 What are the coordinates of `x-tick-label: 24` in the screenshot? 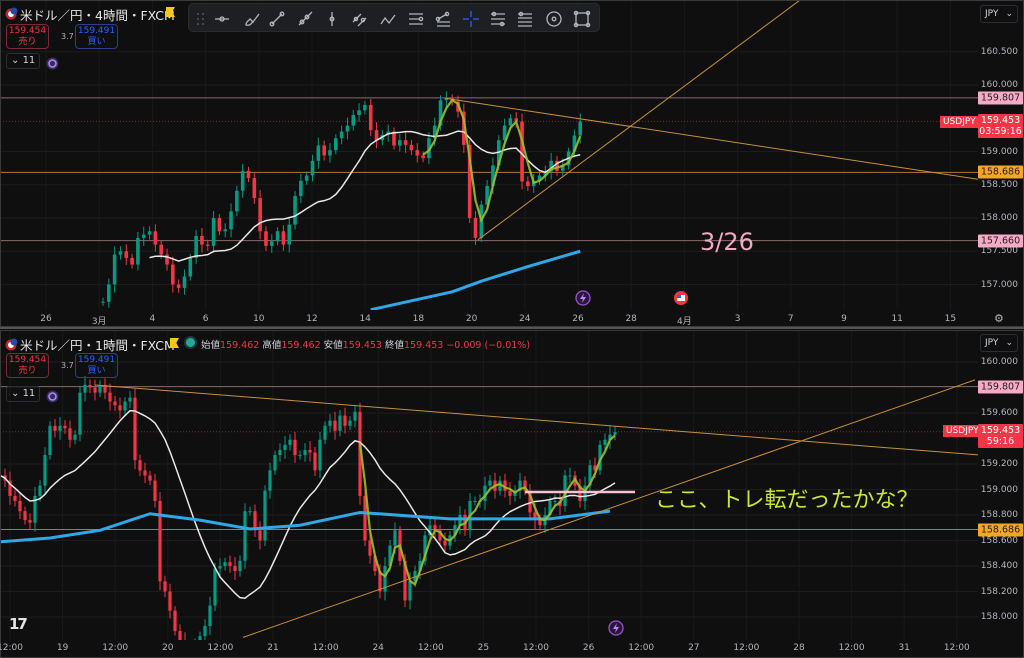 It's located at (378, 648).